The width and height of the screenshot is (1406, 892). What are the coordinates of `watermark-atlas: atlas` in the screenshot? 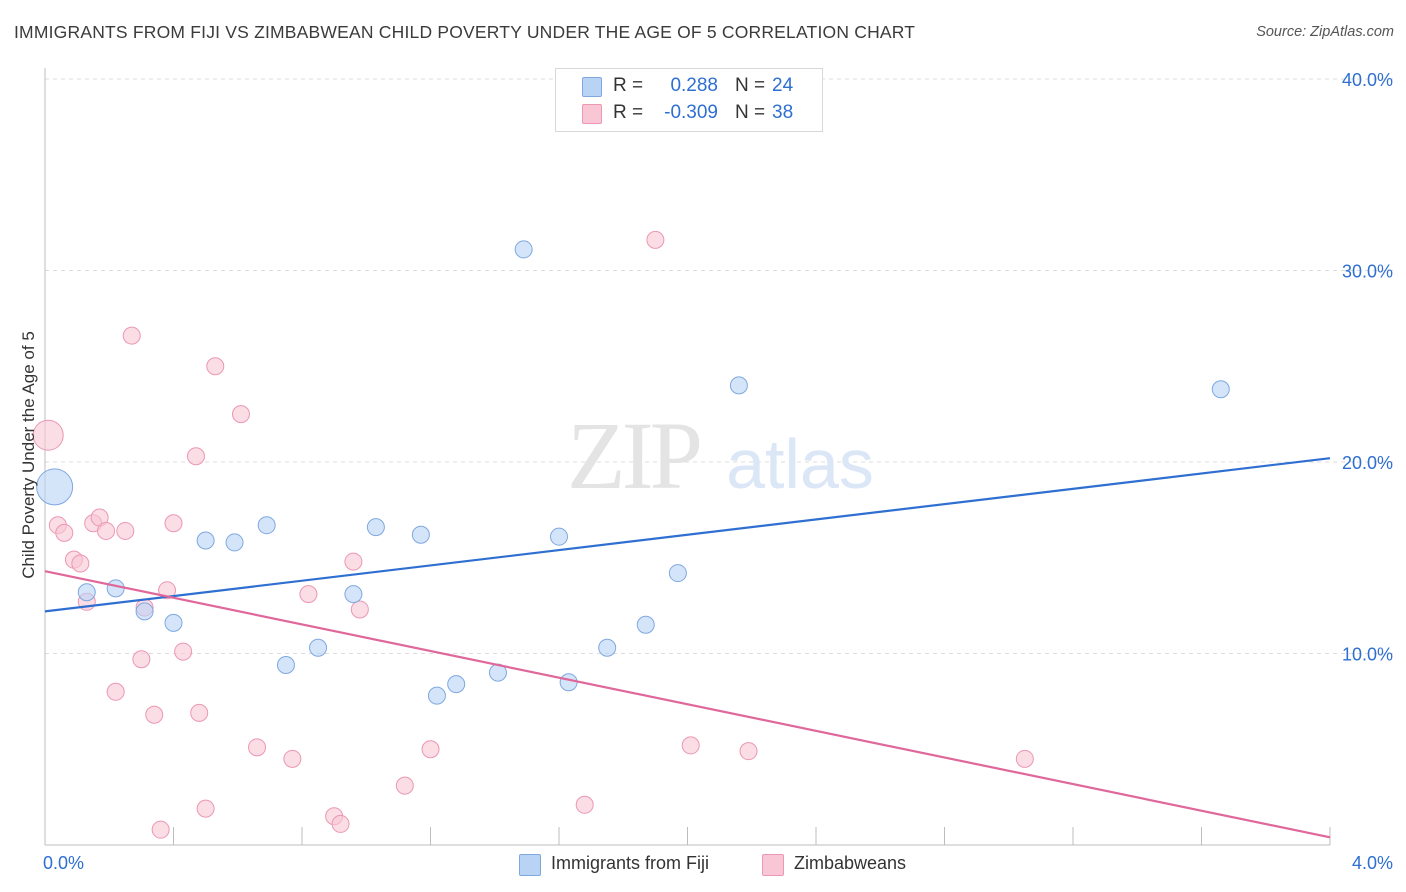 It's located at (800, 464).